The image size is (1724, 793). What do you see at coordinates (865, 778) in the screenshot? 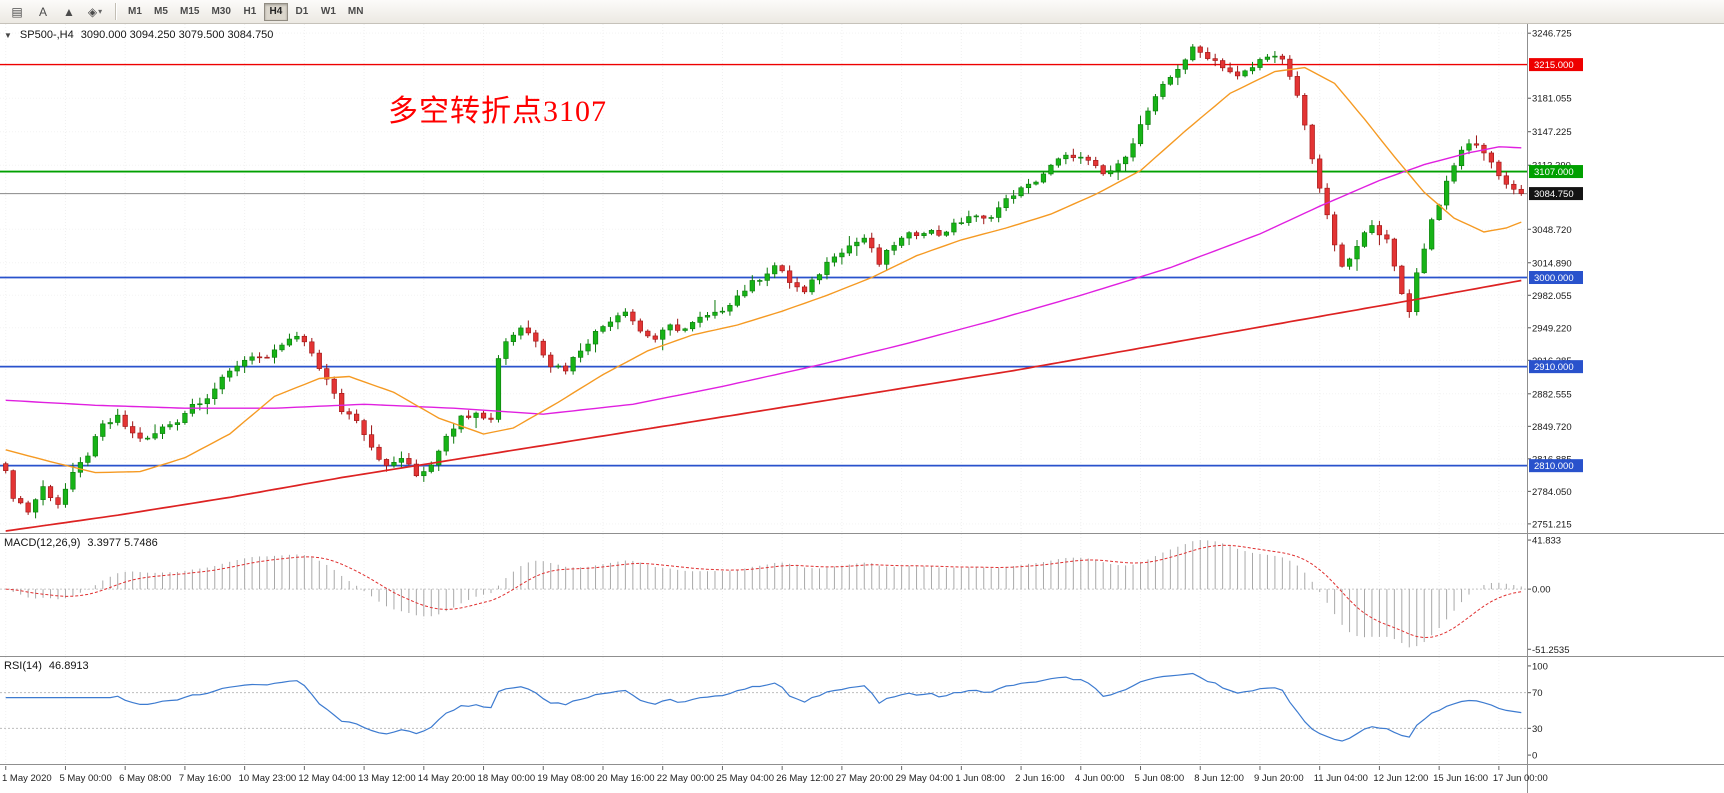
I see `time-axis-label: 27 May 20:00` at bounding box center [865, 778].